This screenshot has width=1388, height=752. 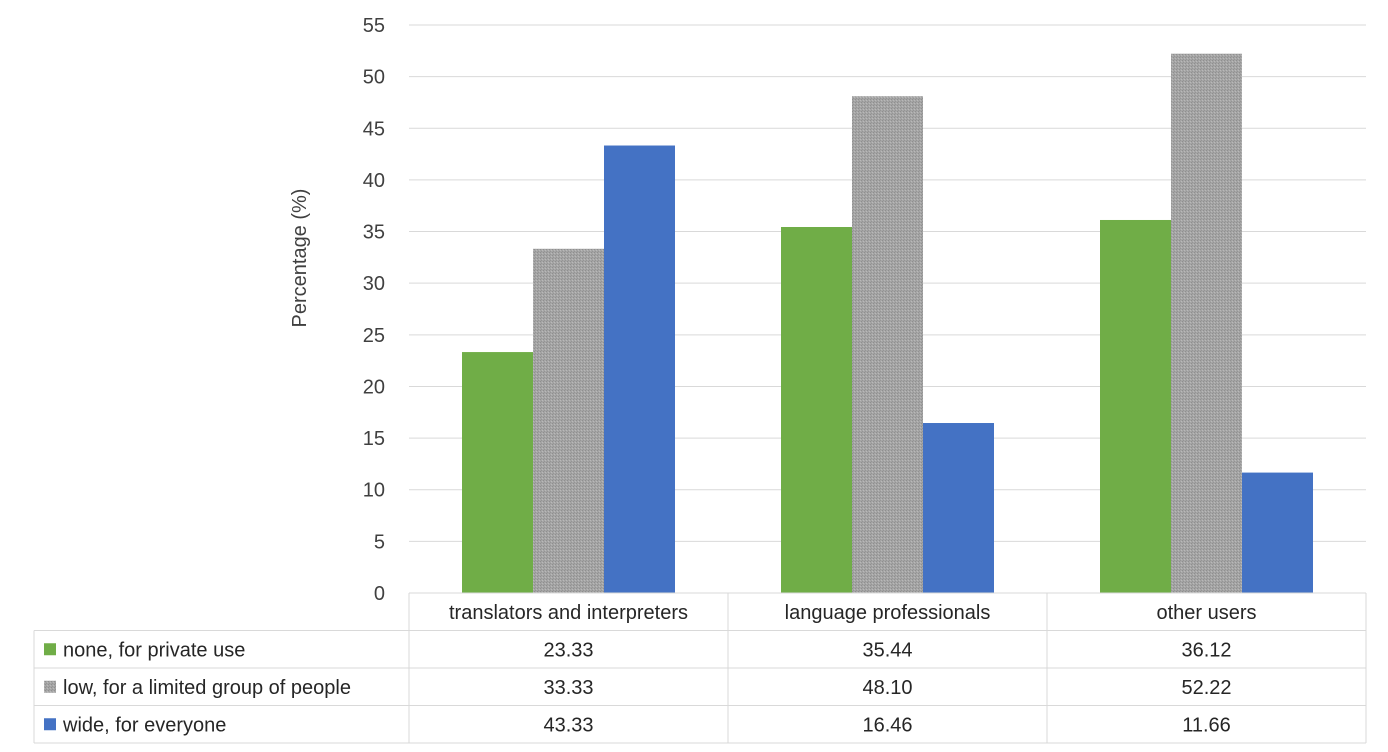 What do you see at coordinates (887, 725) in the screenshot?
I see `data-label: 16.46` at bounding box center [887, 725].